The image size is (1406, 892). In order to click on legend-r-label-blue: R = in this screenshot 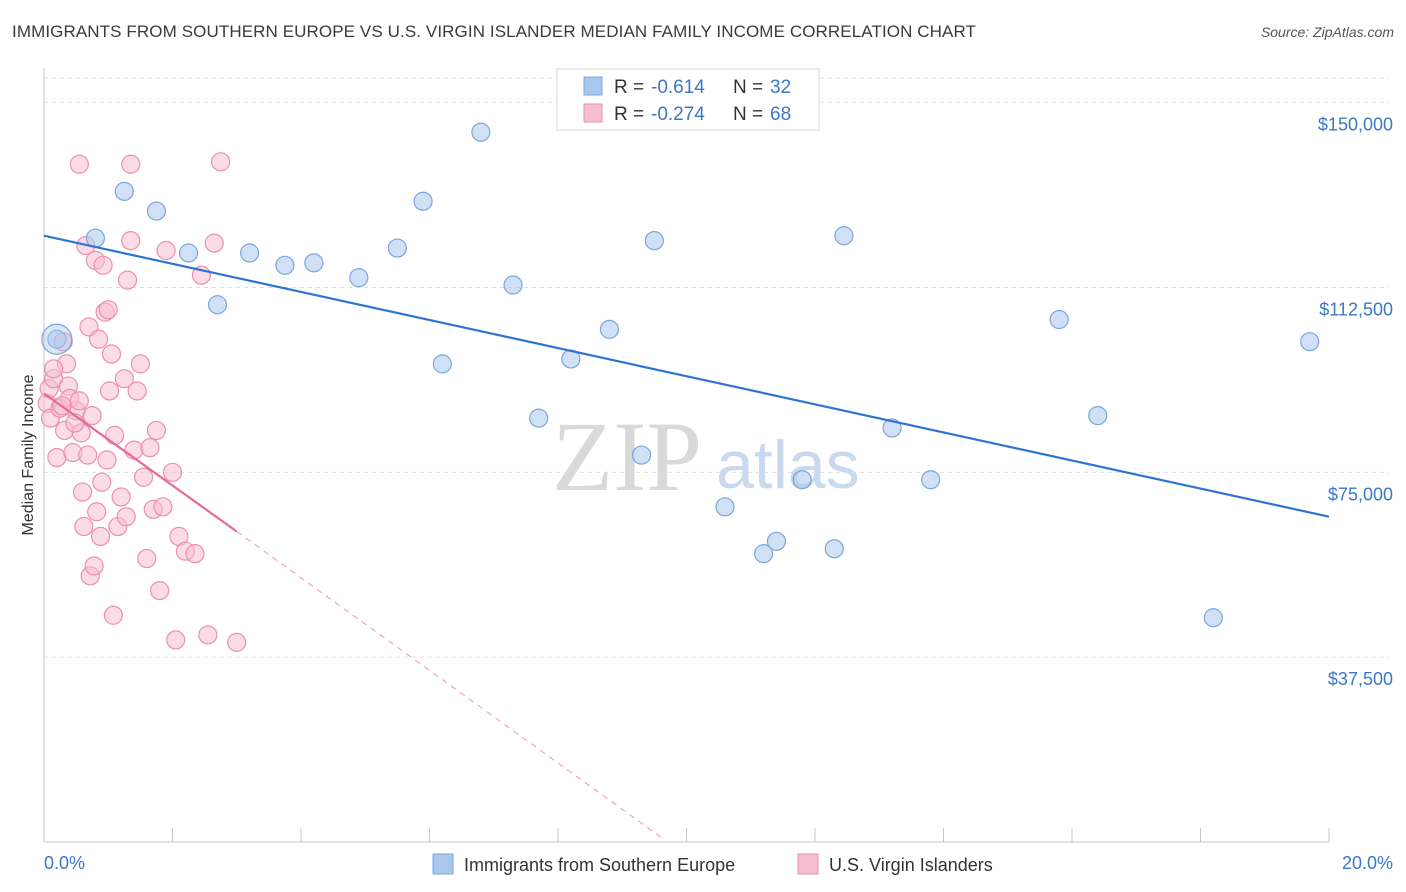, I will do `click(629, 87)`.